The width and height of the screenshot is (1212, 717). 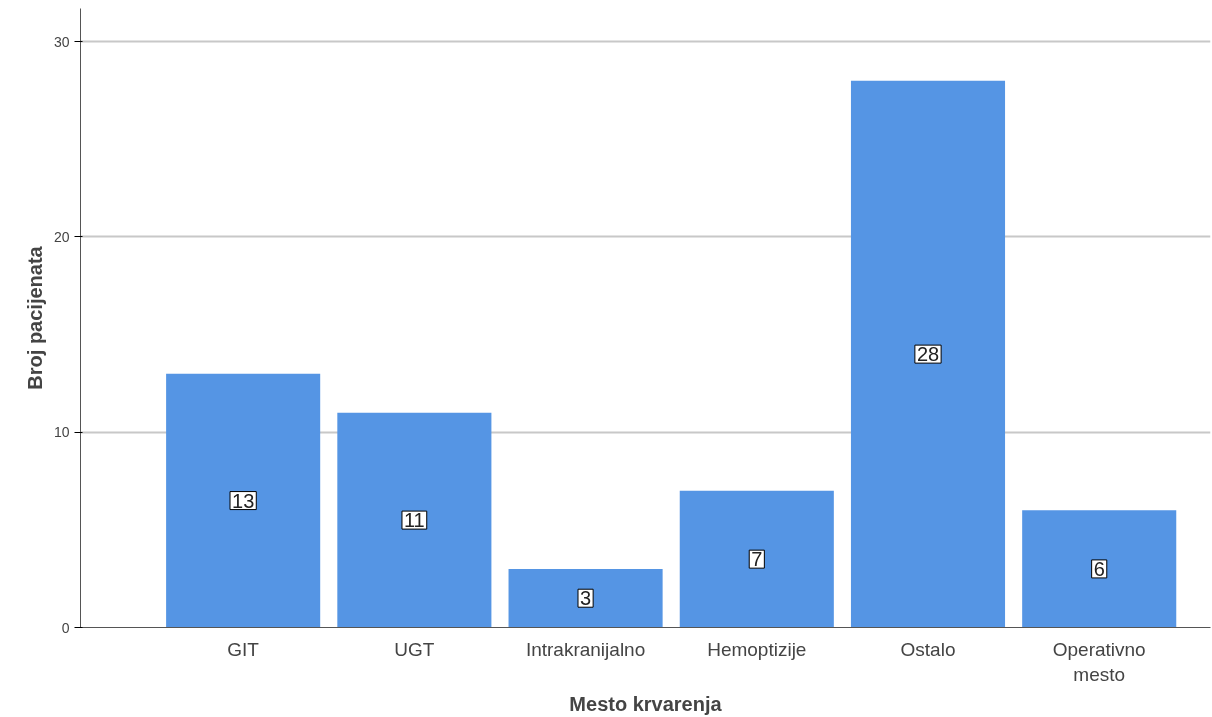 I want to click on data-label: 6, so click(x=1099, y=568).